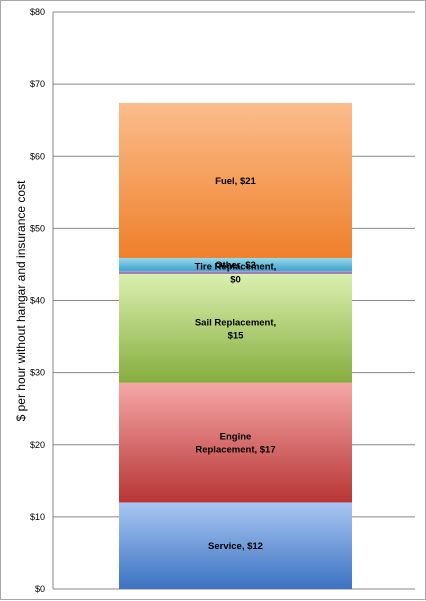 This screenshot has height=601, width=426. I want to click on bar-segment-fuel, so click(235, 180).